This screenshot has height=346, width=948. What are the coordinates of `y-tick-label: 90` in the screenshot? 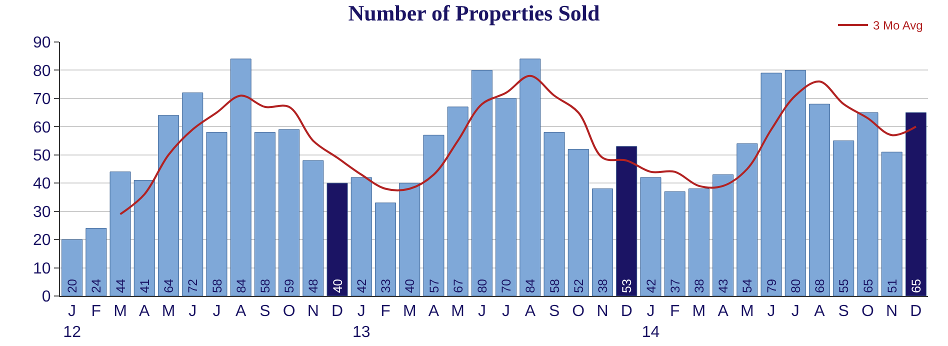 It's located at (42, 43).